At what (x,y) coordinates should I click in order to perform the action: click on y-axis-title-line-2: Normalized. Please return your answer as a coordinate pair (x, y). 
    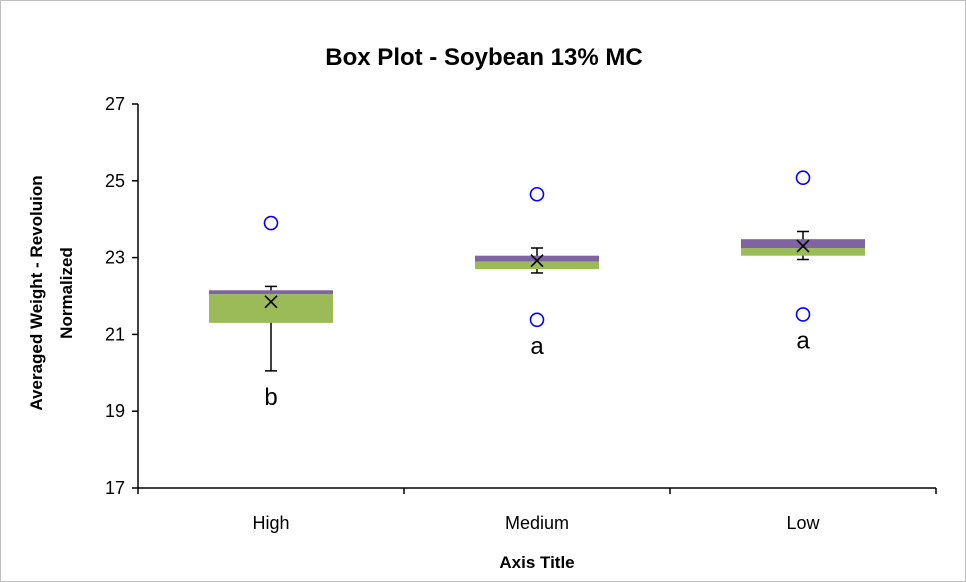
    Looking at the image, I should click on (66, 293).